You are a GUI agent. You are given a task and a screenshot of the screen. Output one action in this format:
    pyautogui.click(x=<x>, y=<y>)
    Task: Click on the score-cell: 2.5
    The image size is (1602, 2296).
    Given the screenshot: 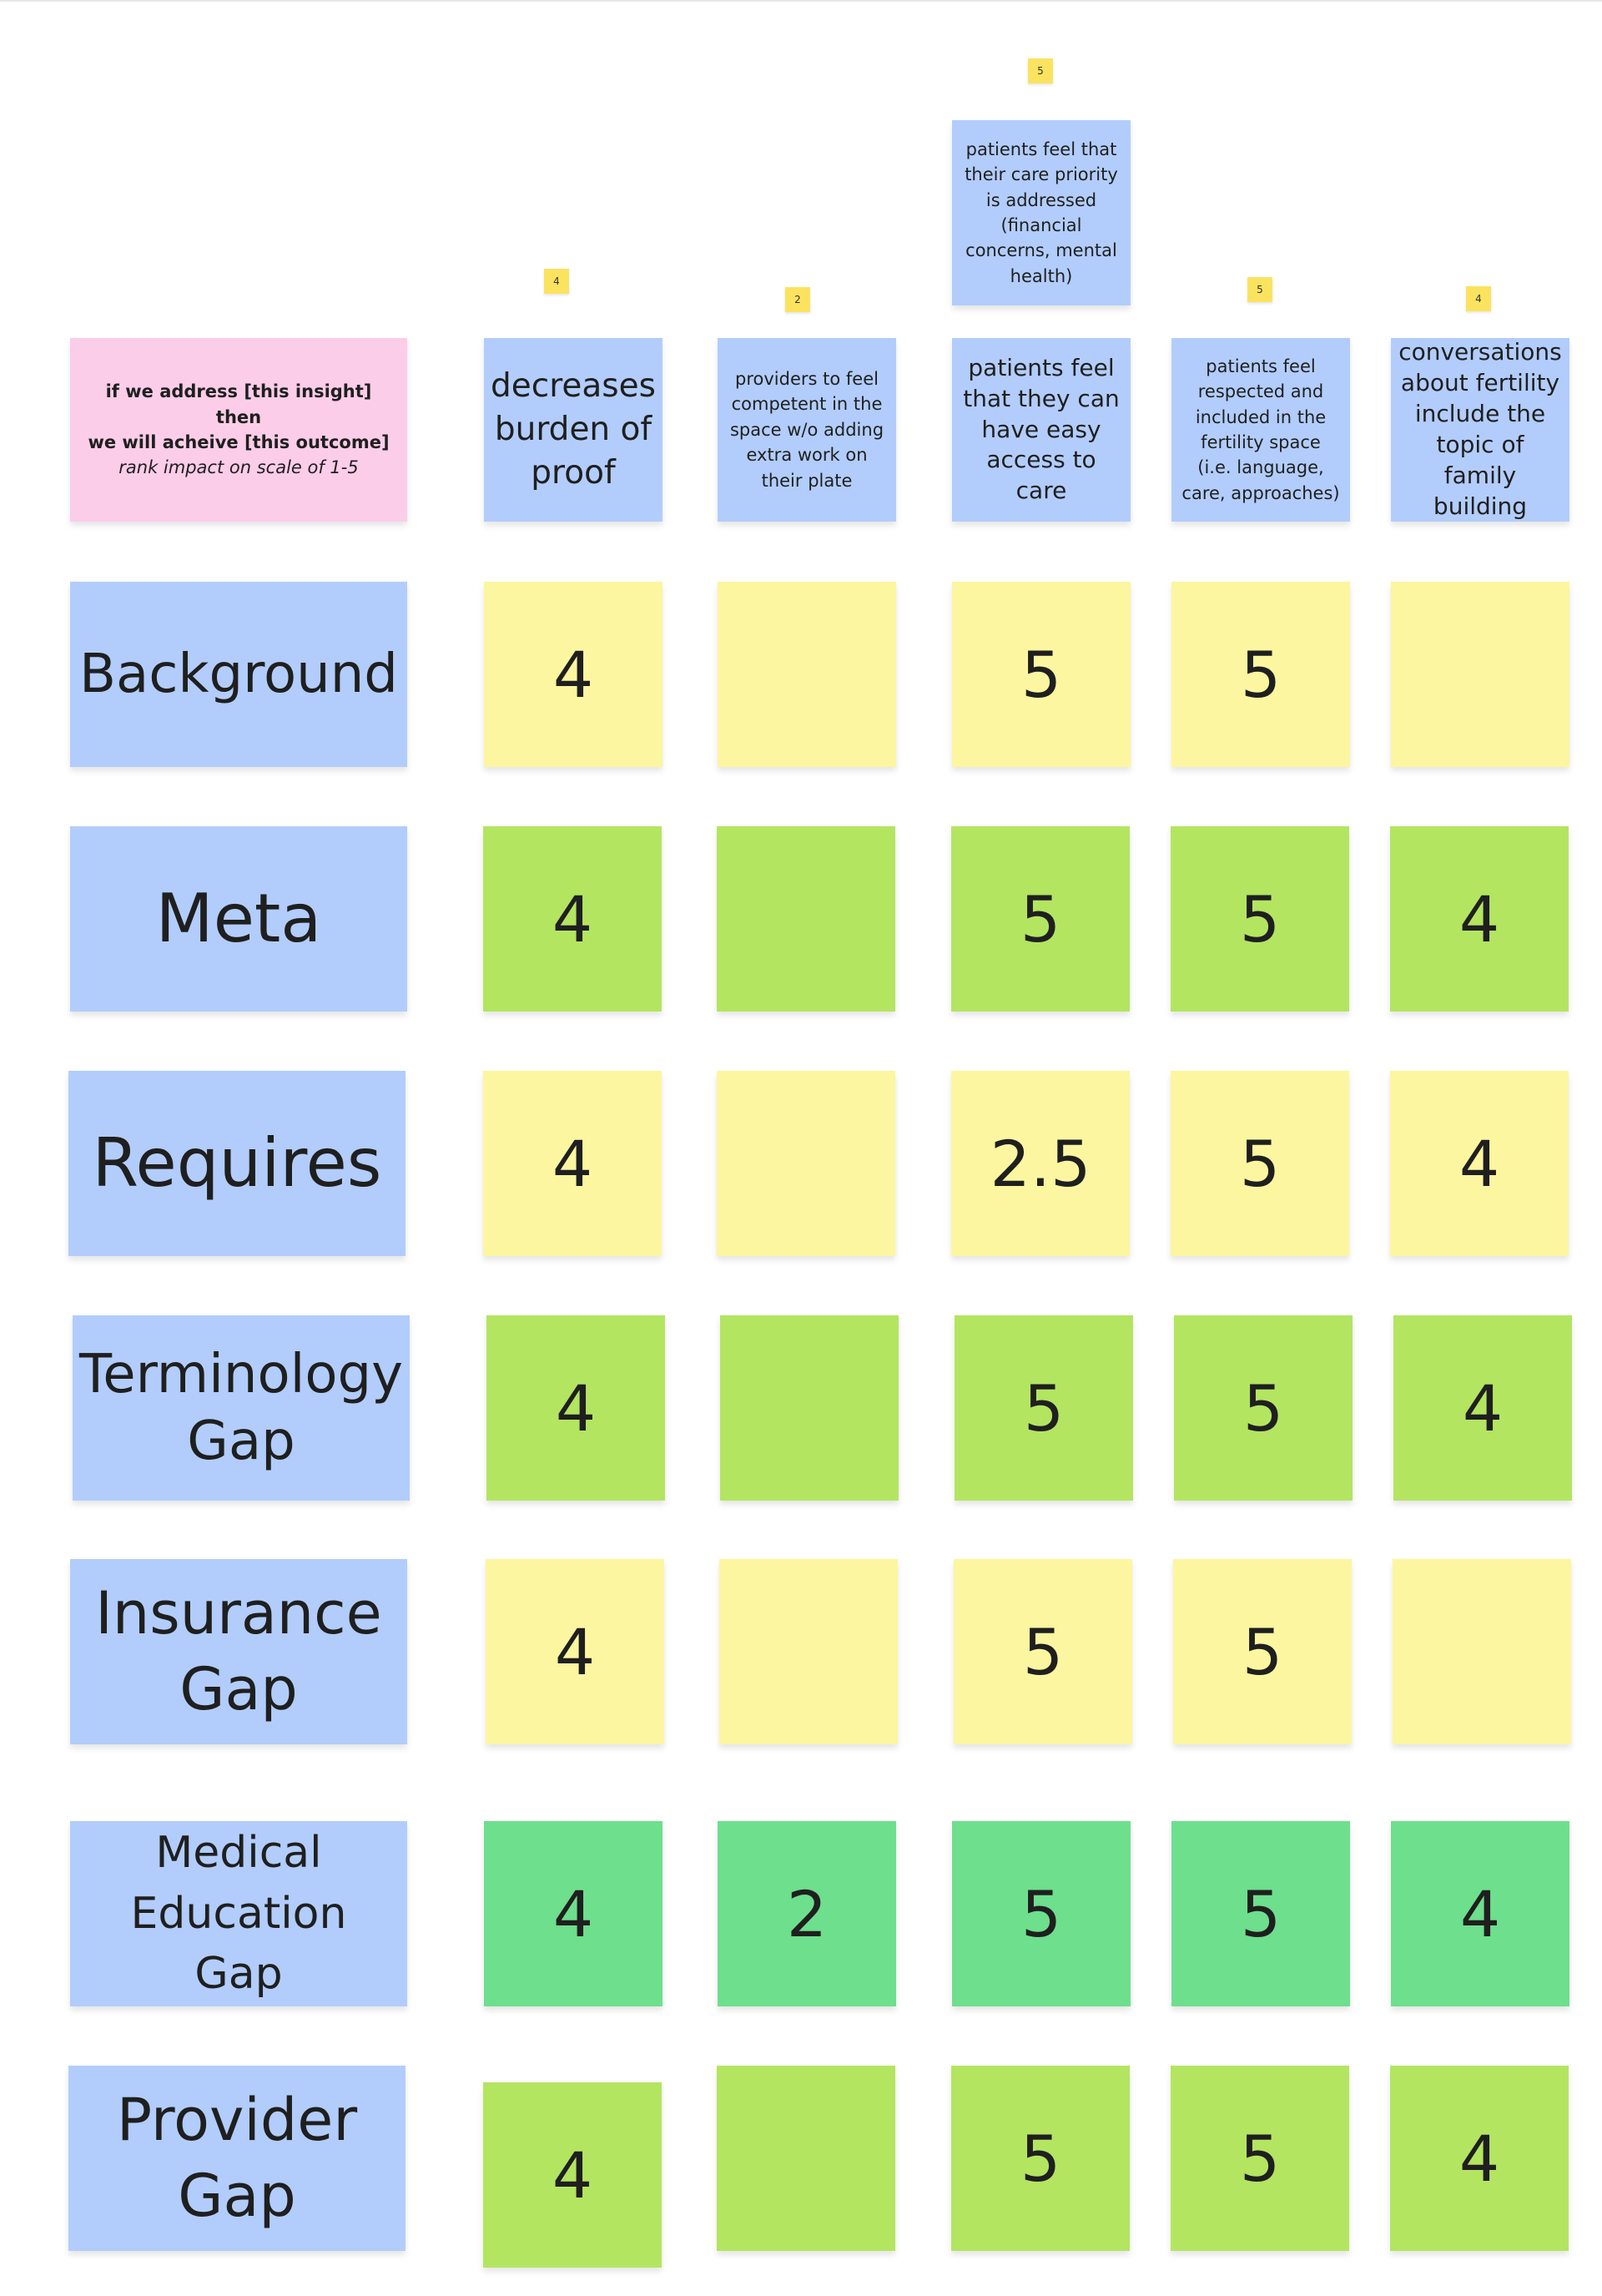 What is the action you would take?
    pyautogui.click(x=1040, y=1164)
    